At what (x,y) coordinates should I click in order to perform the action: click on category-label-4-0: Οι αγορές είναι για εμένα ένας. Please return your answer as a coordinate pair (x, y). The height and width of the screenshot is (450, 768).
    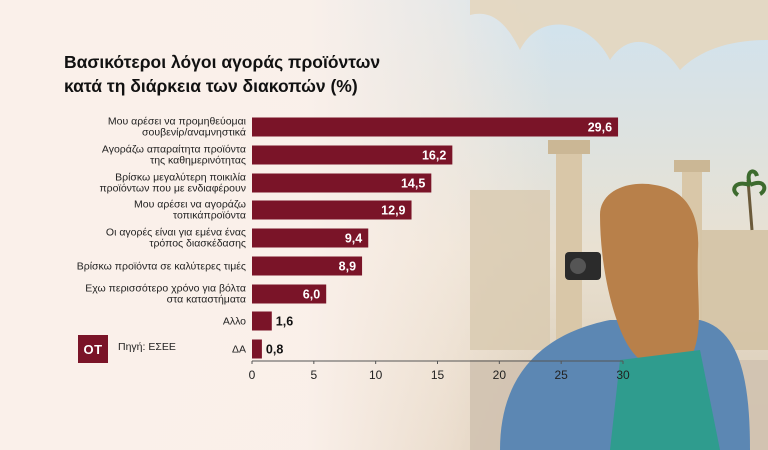
    Looking at the image, I should click on (176, 233).